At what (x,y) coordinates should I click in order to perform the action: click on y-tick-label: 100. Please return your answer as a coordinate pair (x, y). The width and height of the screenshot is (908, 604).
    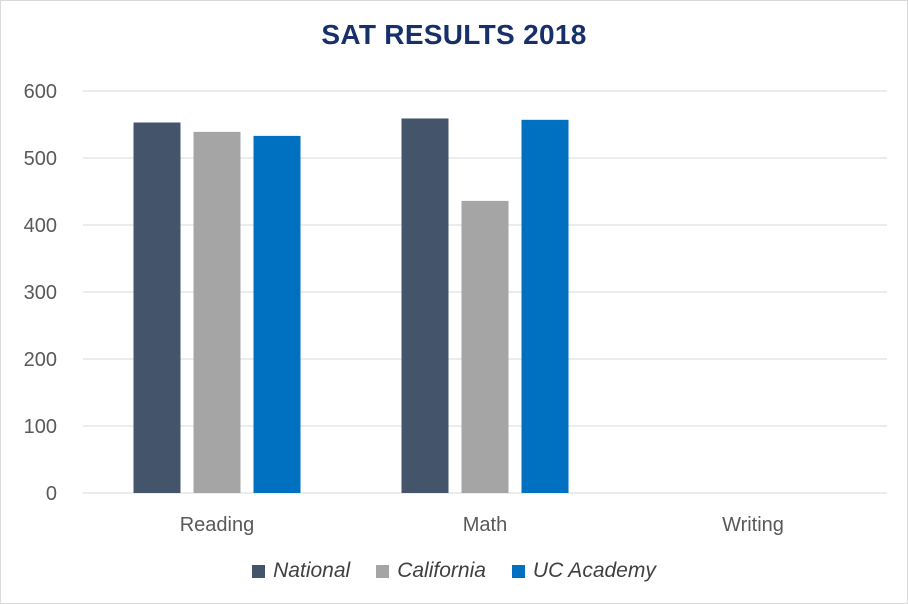
    Looking at the image, I should click on (40, 427).